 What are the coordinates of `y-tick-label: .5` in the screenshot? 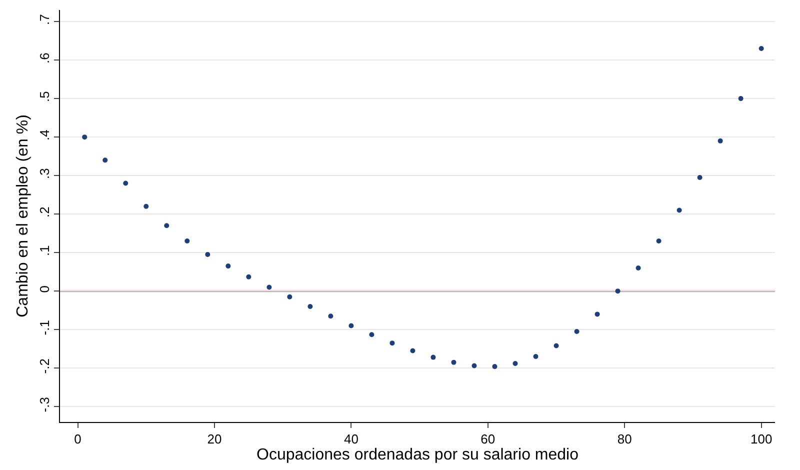 It's located at (44, 96).